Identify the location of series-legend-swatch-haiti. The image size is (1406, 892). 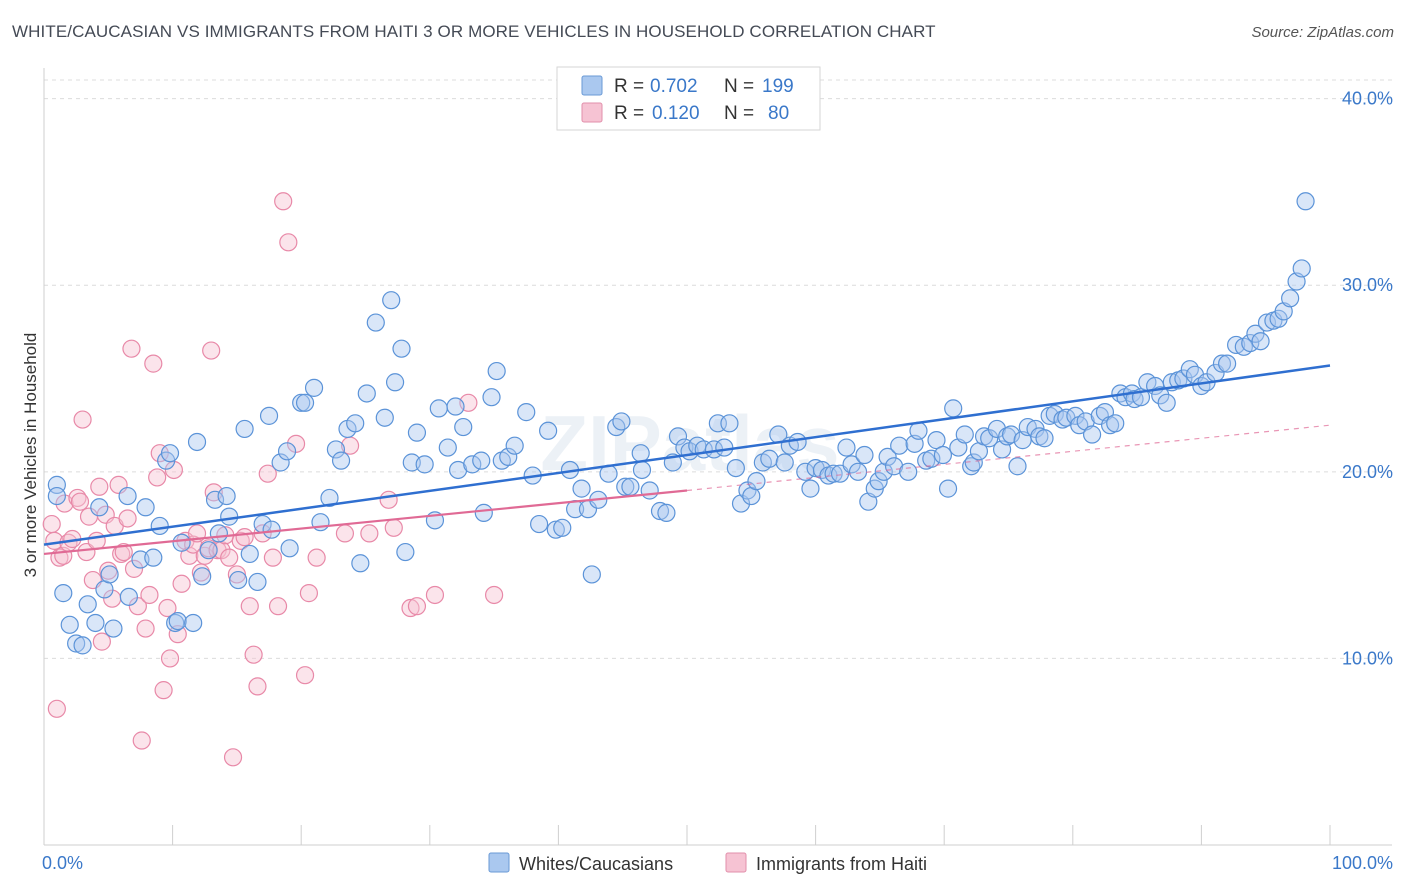
(736, 862).